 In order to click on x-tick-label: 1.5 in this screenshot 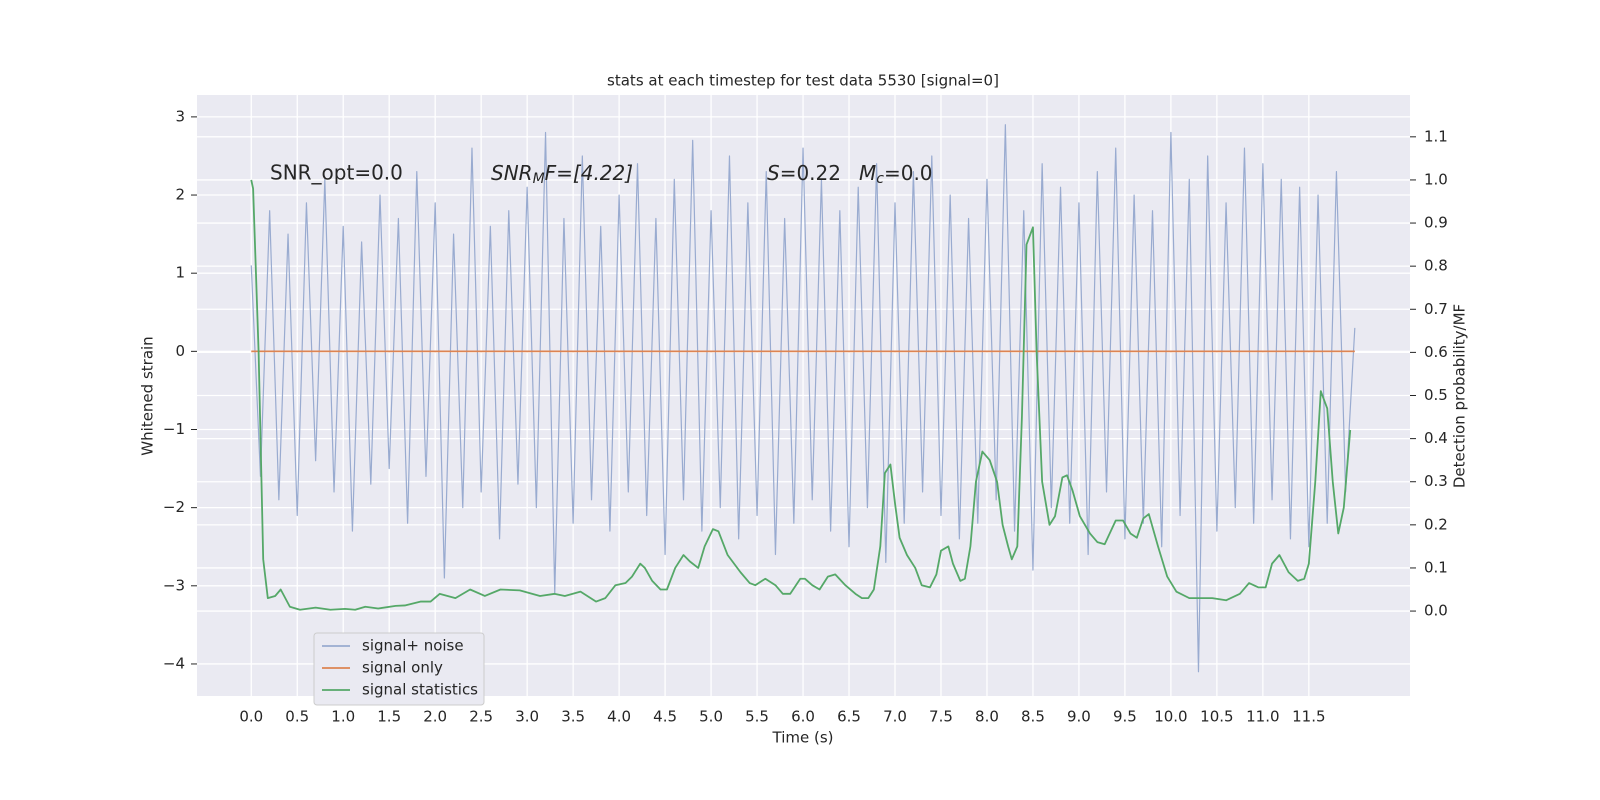, I will do `click(389, 717)`.